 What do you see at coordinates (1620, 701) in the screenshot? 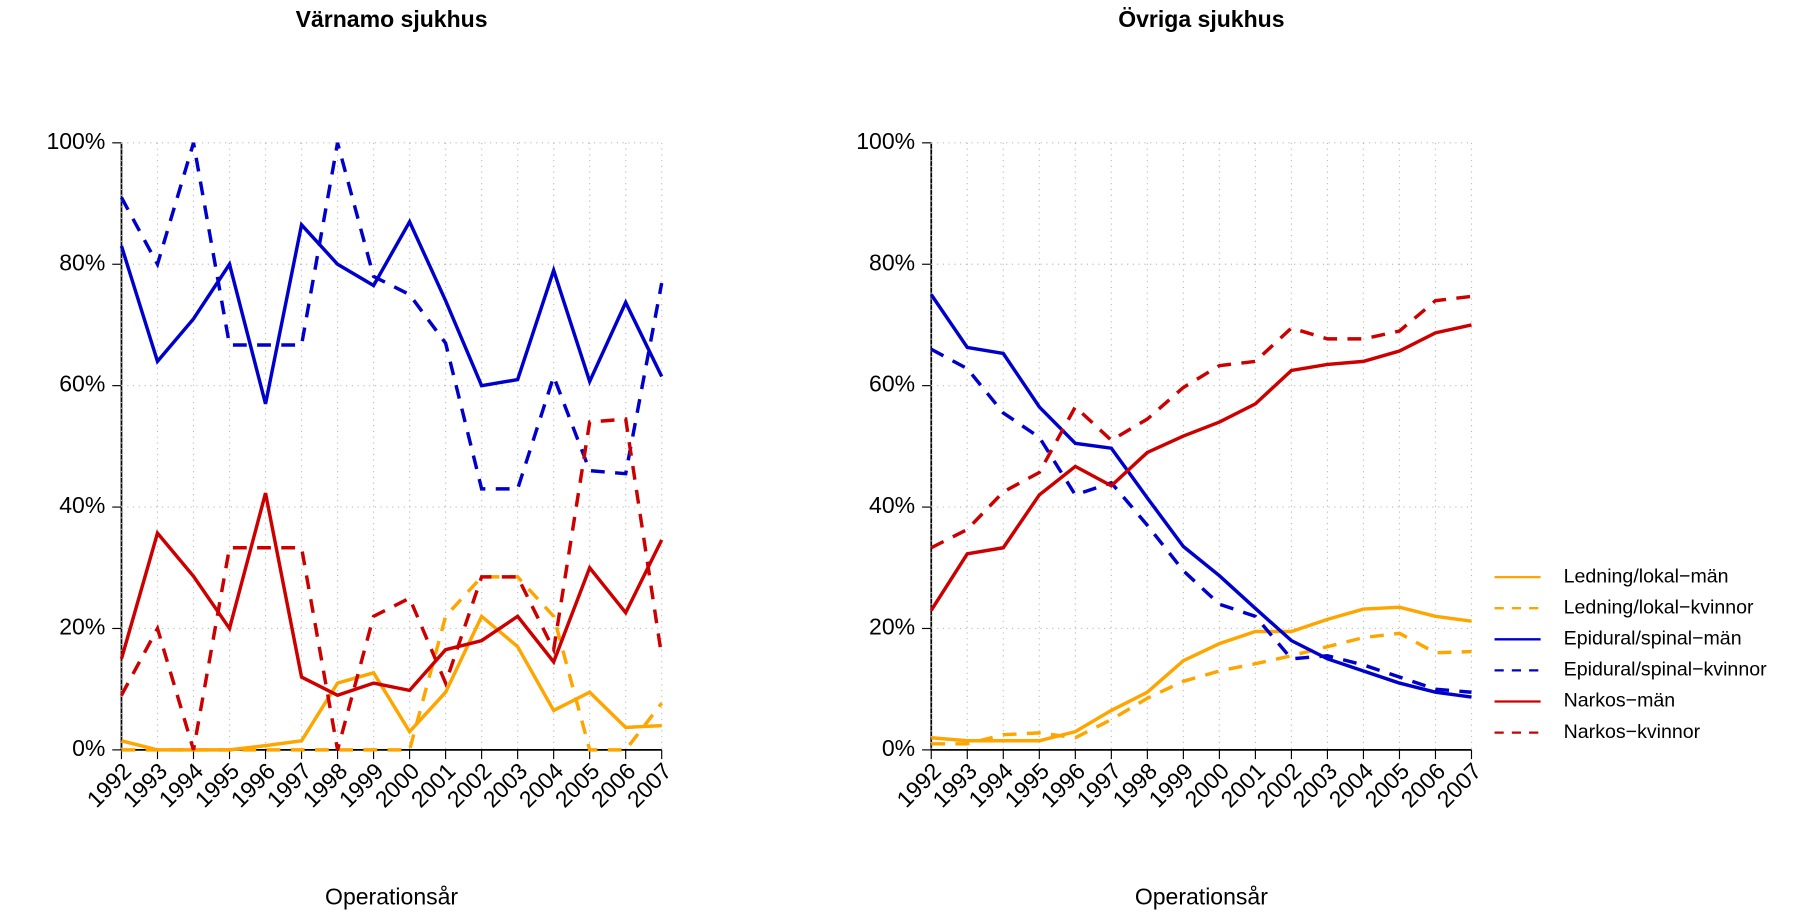
I see `legend-label: Narkos−män` at bounding box center [1620, 701].